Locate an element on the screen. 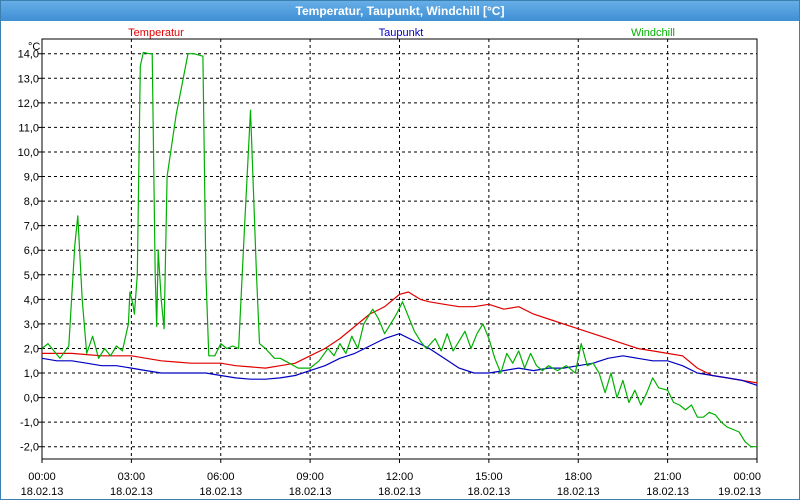  y-tick-label: 5,0 is located at coordinates (31, 276).